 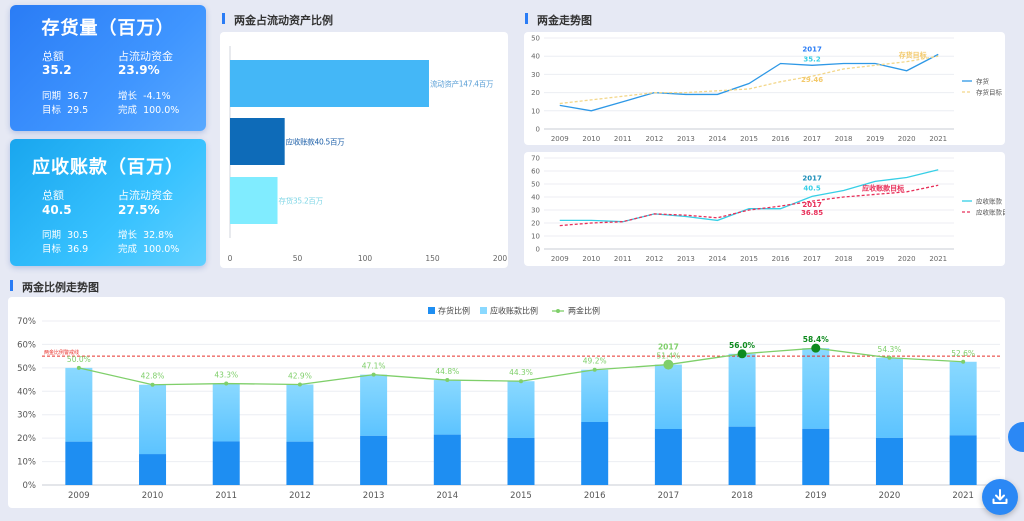 I want to click on ratio-point-label: 51.4%, so click(x=668, y=356).